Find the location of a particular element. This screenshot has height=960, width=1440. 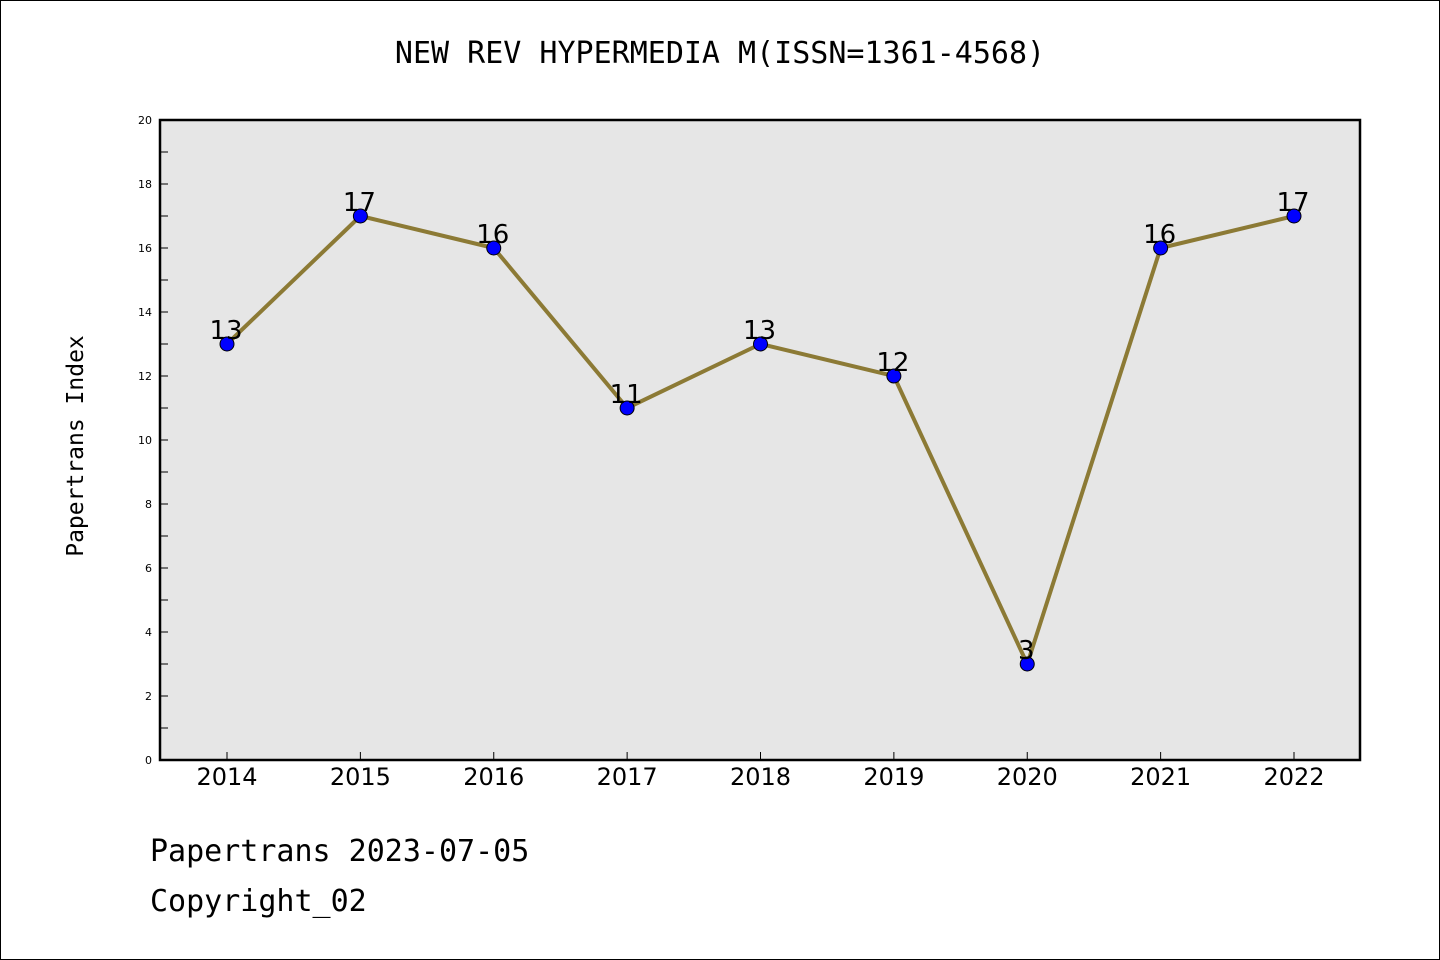

y-tick-label: 0 is located at coordinates (148, 760).